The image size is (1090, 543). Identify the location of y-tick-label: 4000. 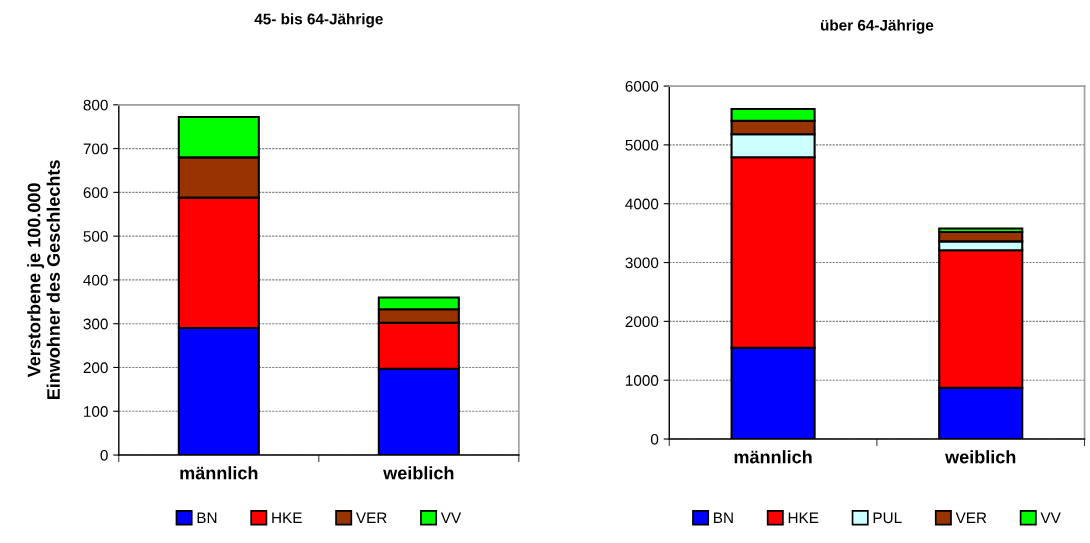
(642, 204).